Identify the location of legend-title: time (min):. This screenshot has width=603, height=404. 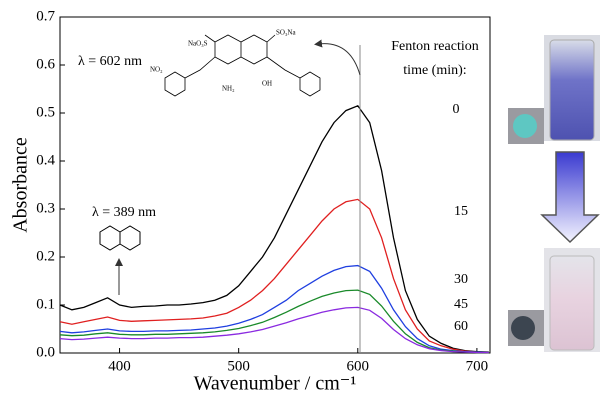
(434, 70).